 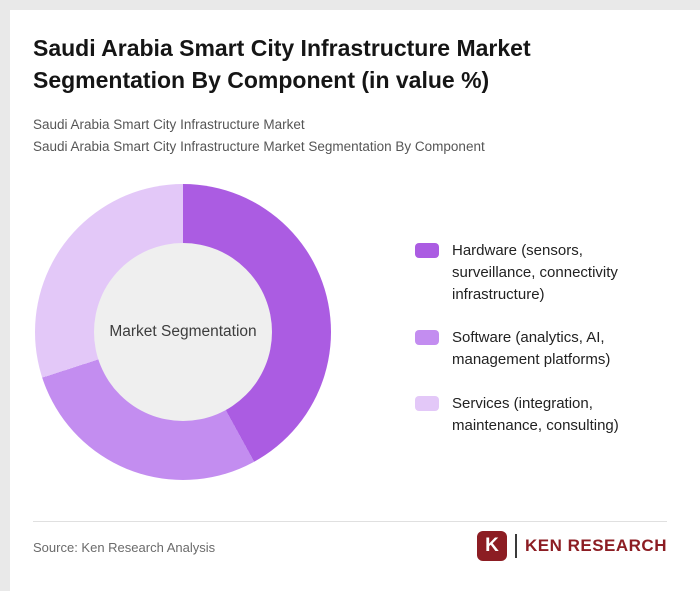 I want to click on footer-divider, so click(x=350, y=521).